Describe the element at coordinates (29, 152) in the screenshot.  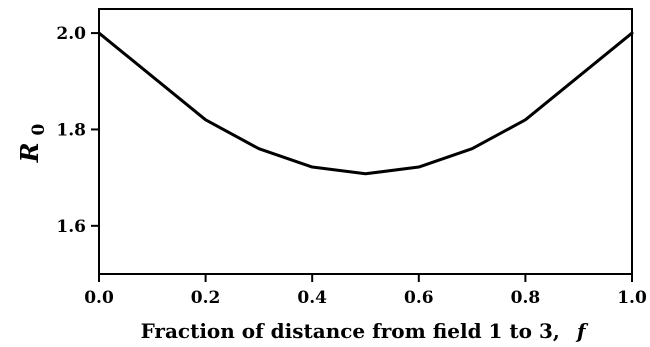
I see `y-axis-title-text: R` at that location.